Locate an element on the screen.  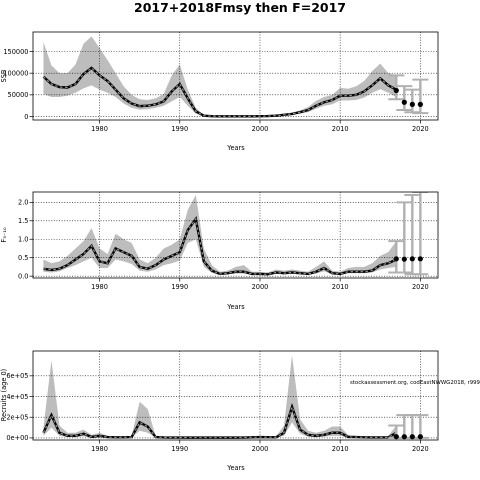
y-tick-label: 1.5 is located at coordinates (23, 221).